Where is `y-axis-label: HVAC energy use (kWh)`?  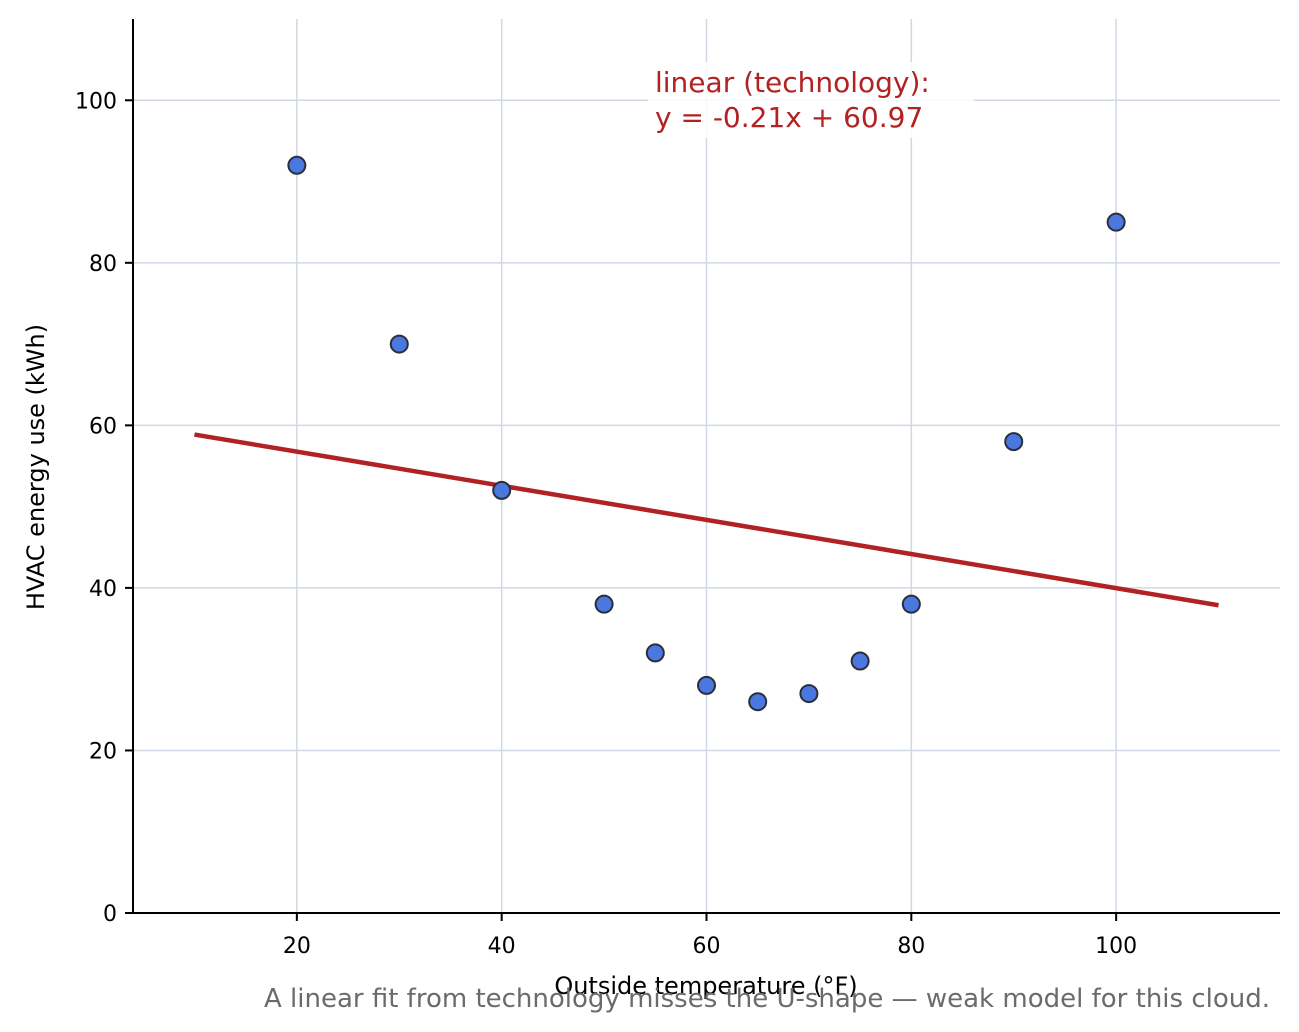 y-axis-label: HVAC energy use (kWh) is located at coordinates (36, 467).